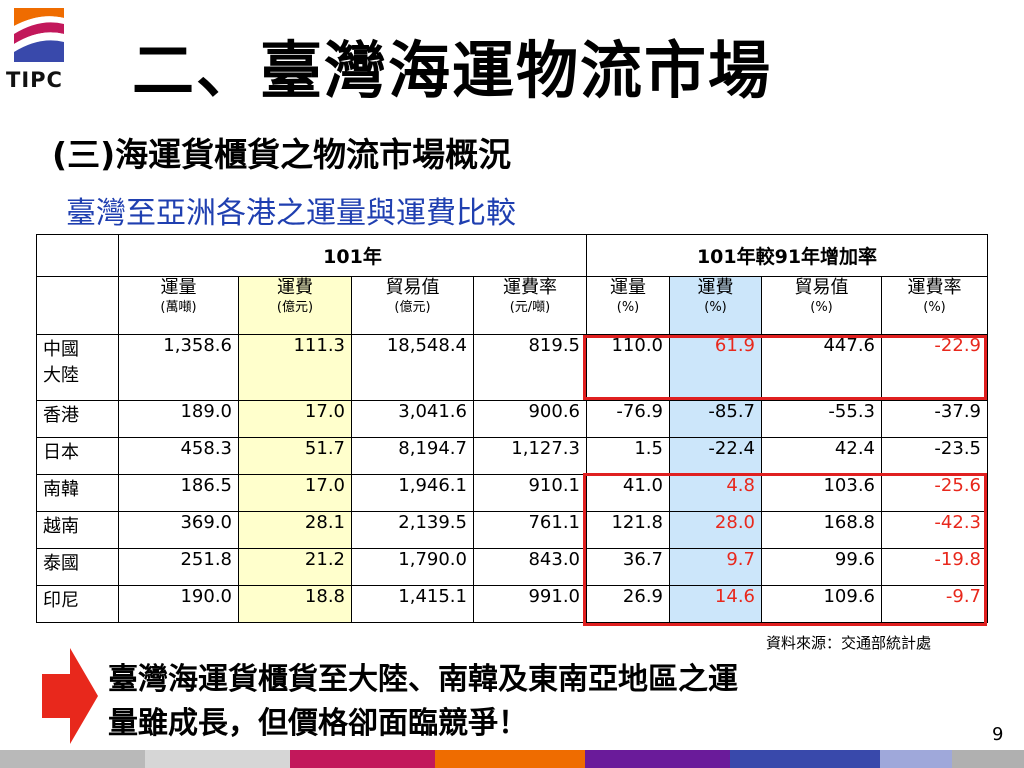 The height and width of the screenshot is (768, 1024). I want to click on cell: -22.4, so click(715, 456).